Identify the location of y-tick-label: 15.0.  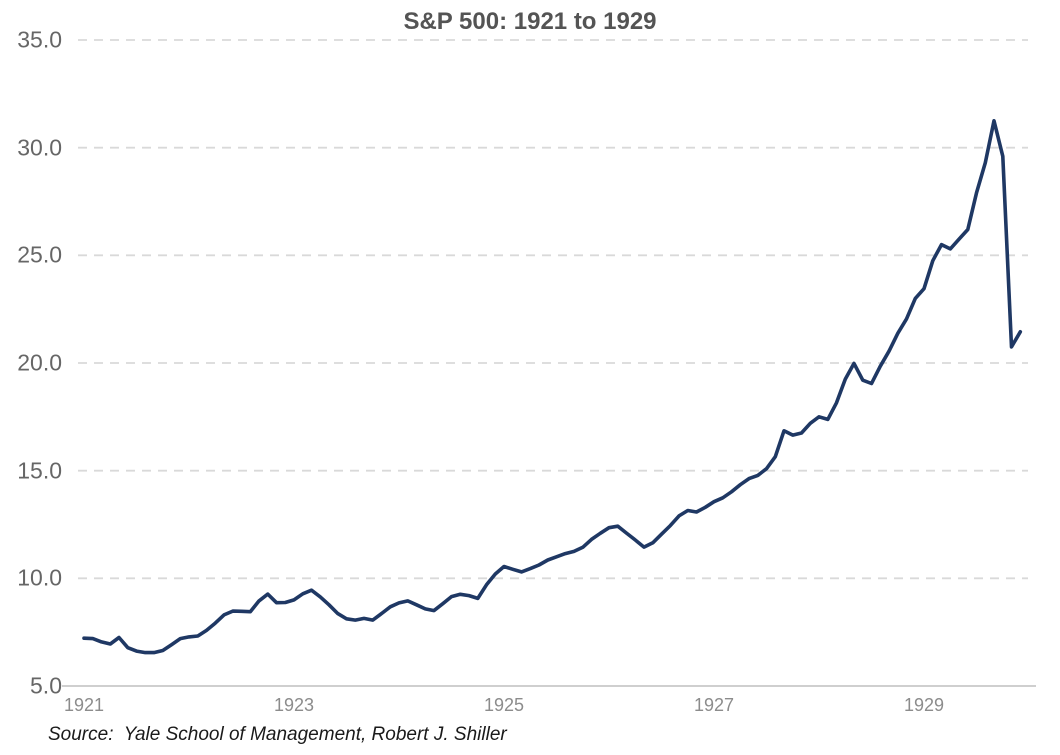
(39, 470).